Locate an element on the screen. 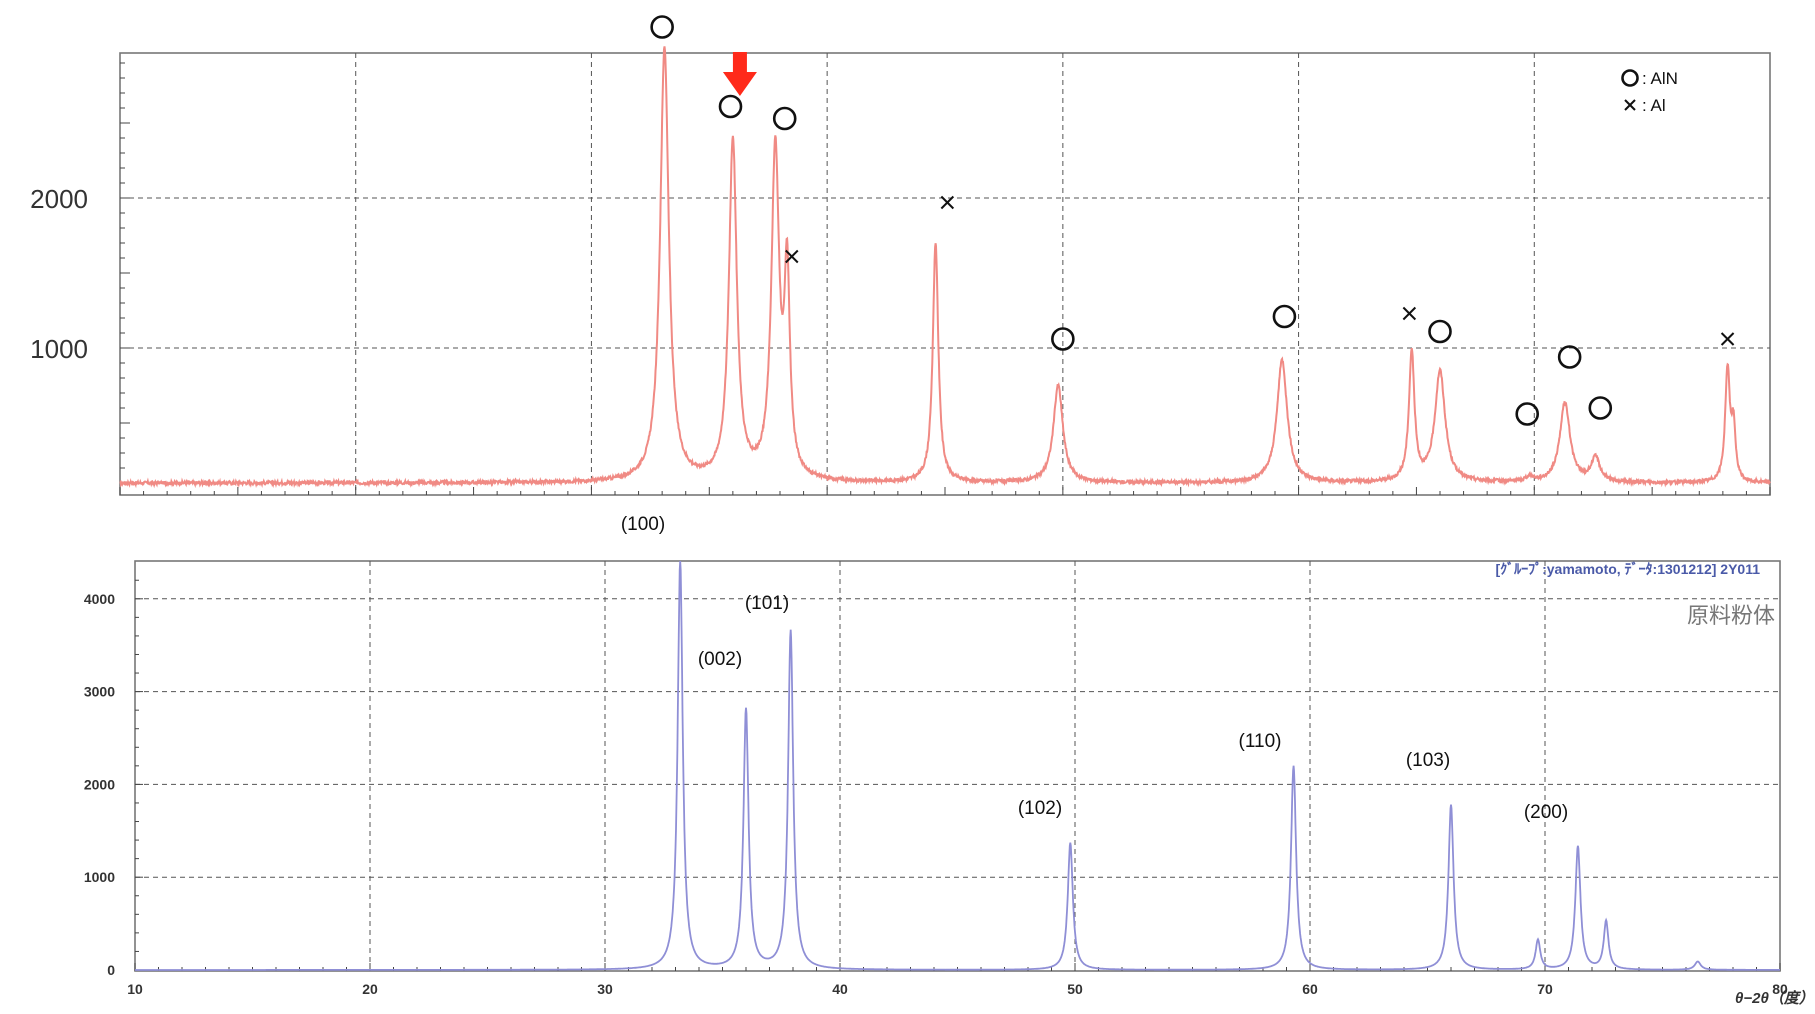 Image resolution: width=1815 pixels, height=1014 pixels. bottom-ytick-label-2000: 2000 is located at coordinates (99, 784).